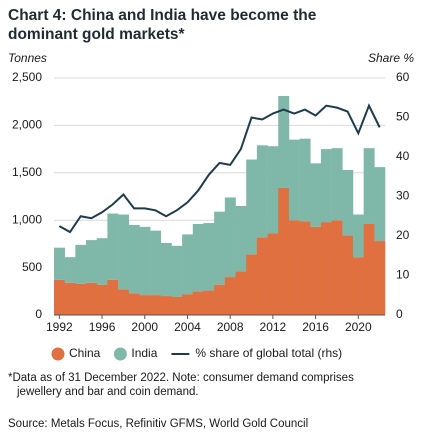 Image resolution: width=423 pixels, height=441 pixels. I want to click on y2-tick-label: 50, so click(403, 117).